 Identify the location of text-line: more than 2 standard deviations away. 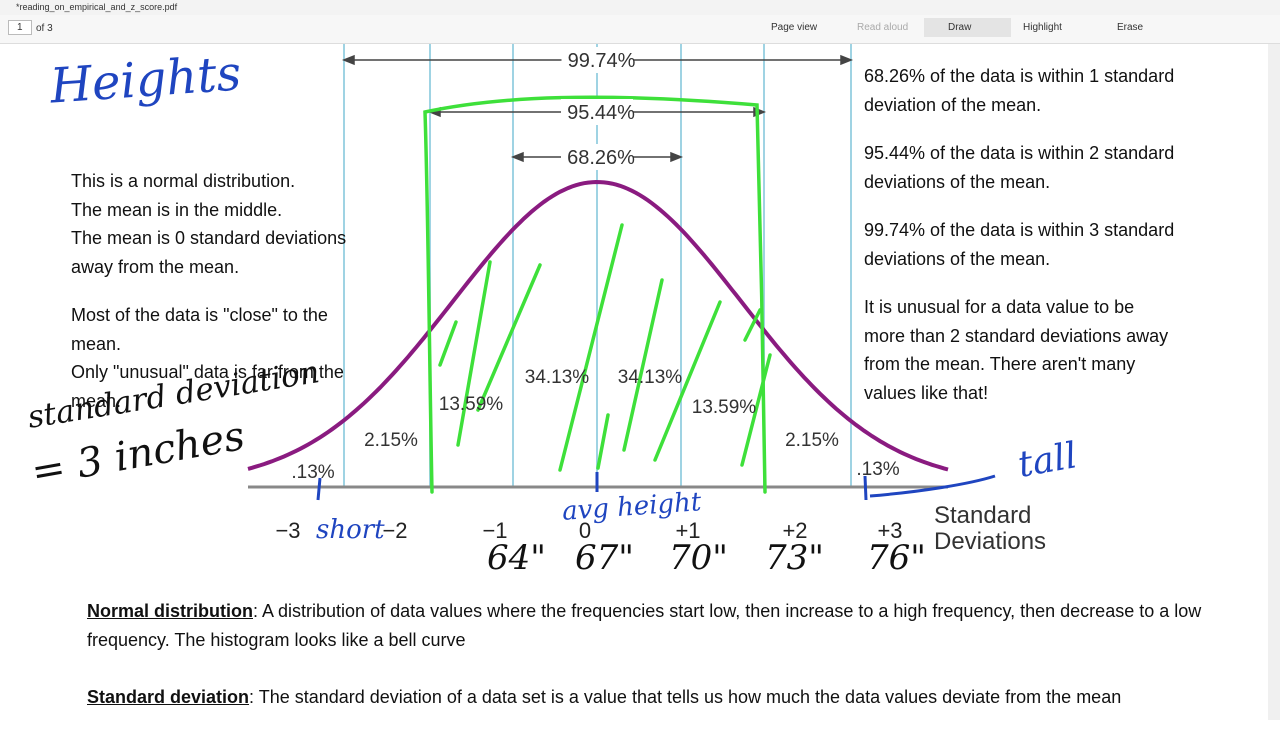
(1016, 335).